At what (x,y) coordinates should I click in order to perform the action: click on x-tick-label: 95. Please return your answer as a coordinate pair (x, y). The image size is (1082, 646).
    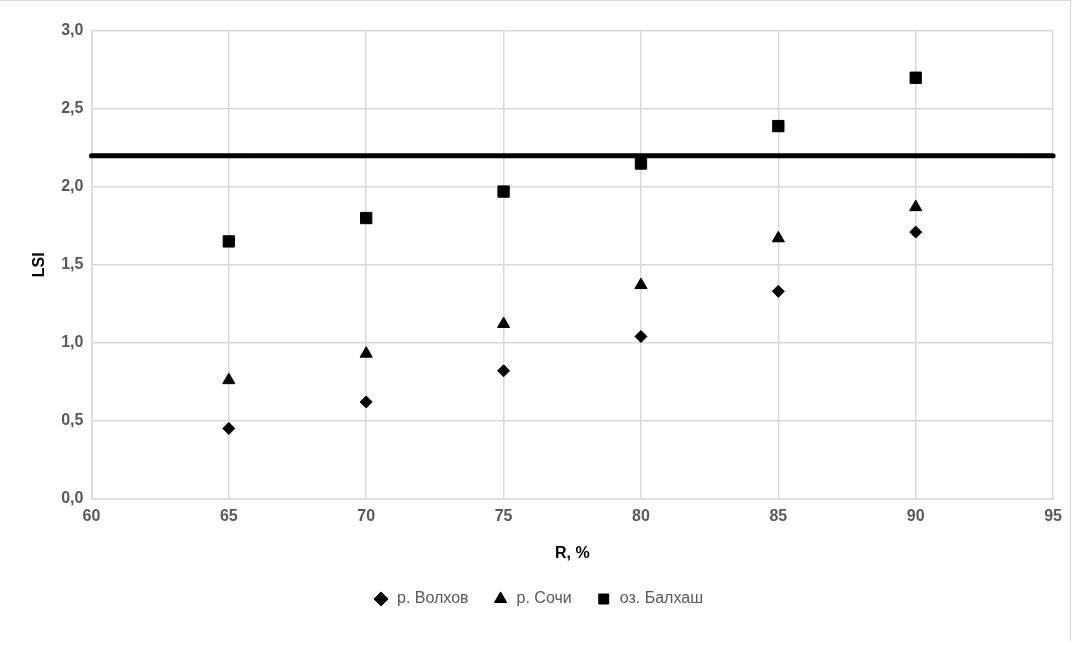
    Looking at the image, I should click on (1053, 515).